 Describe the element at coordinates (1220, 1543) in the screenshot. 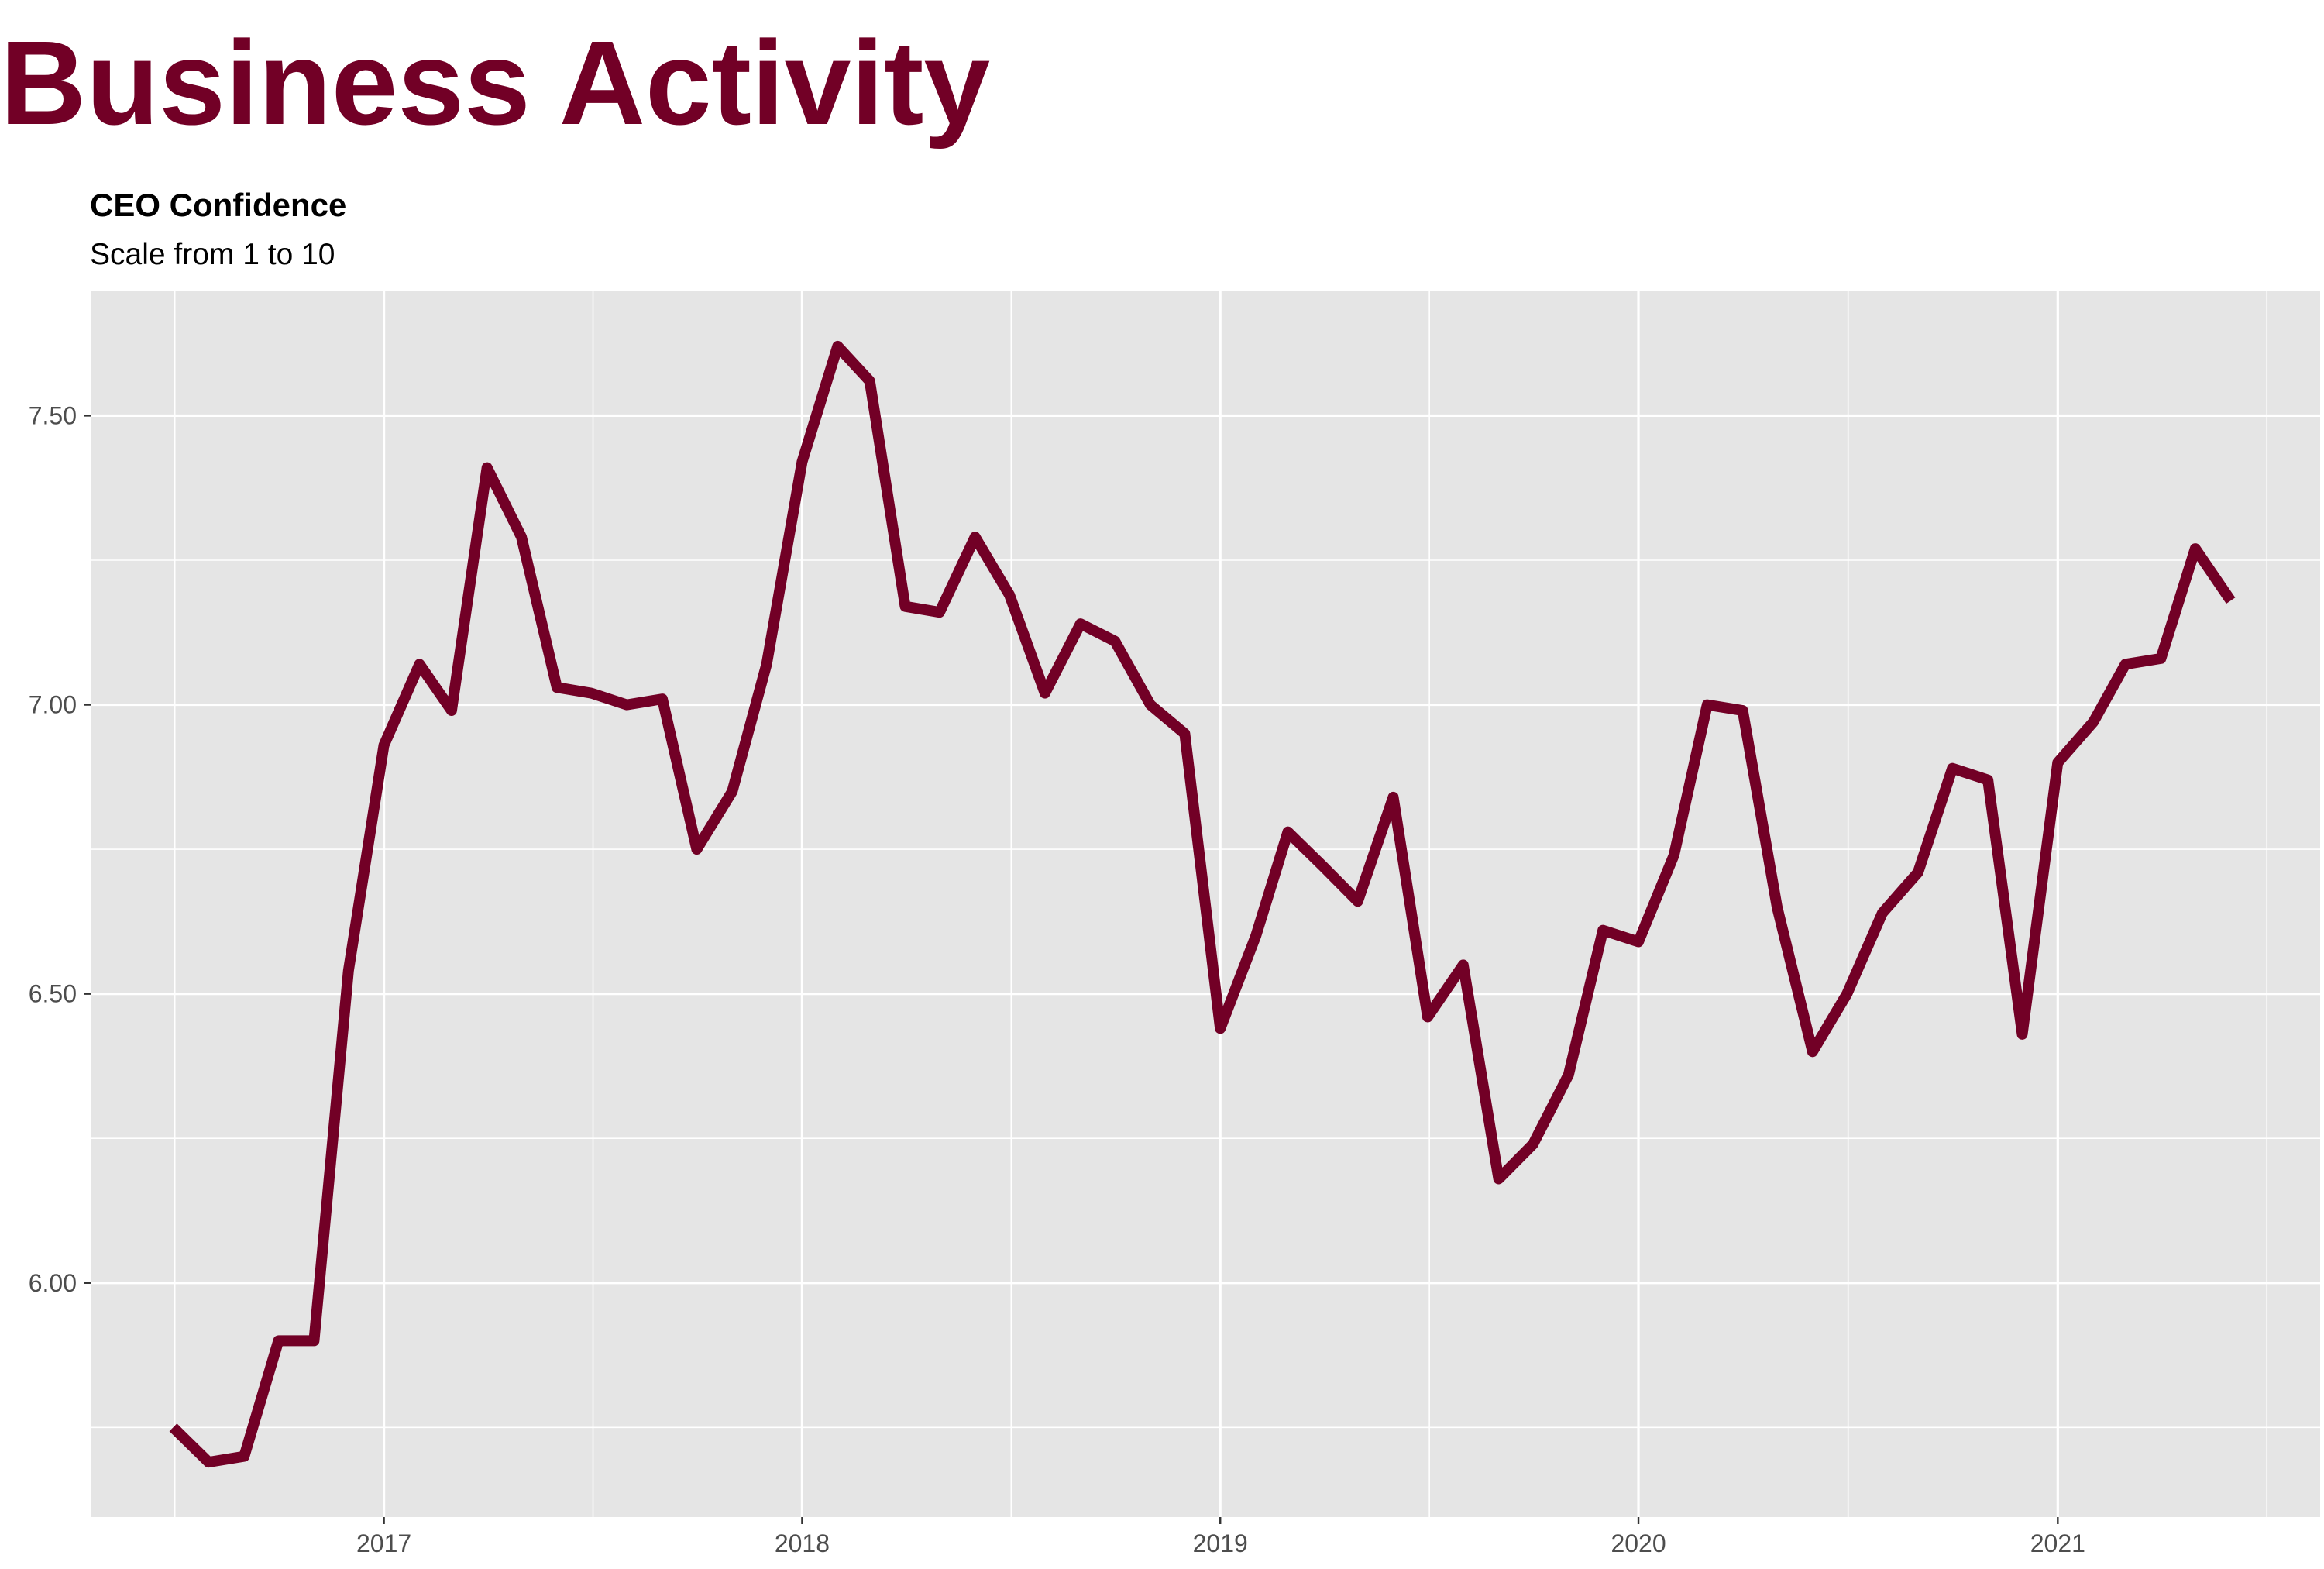

I see `x-tick-label: 2019` at that location.